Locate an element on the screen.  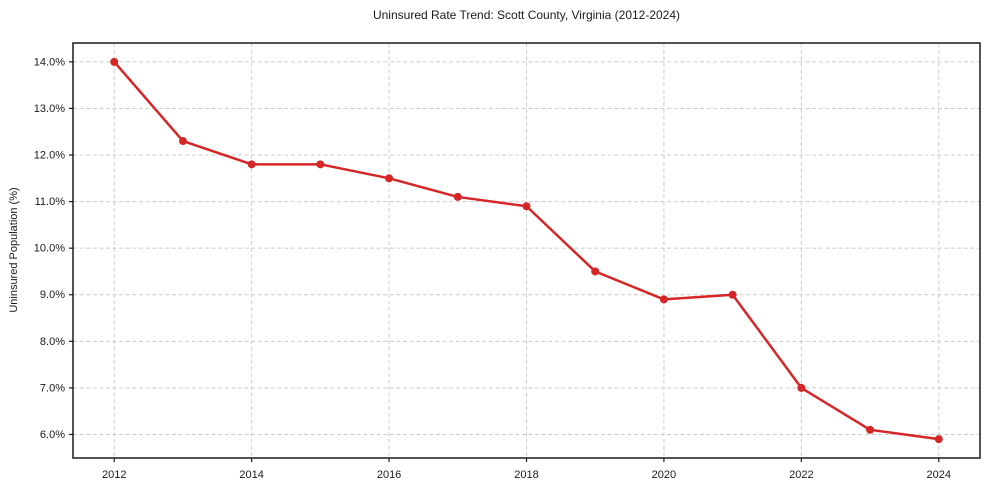
data-point-2012 is located at coordinates (114, 61).